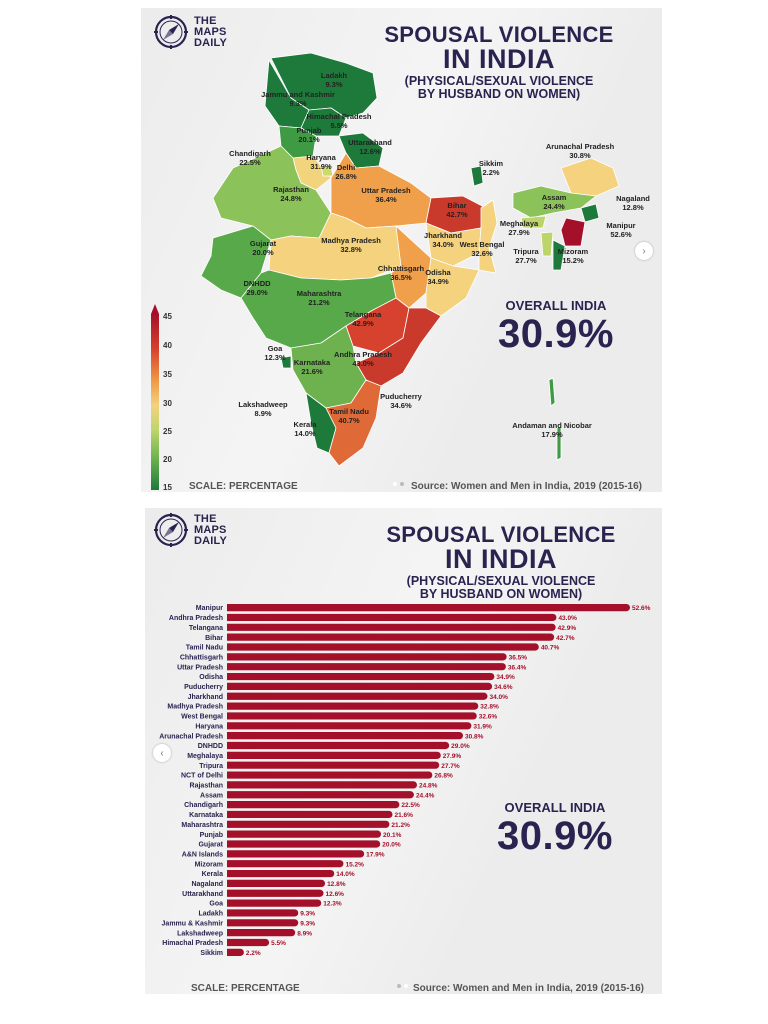  Describe the element at coordinates (349, 416) in the screenshot. I see `map-label: Tamil Nadu 40.7%` at that location.